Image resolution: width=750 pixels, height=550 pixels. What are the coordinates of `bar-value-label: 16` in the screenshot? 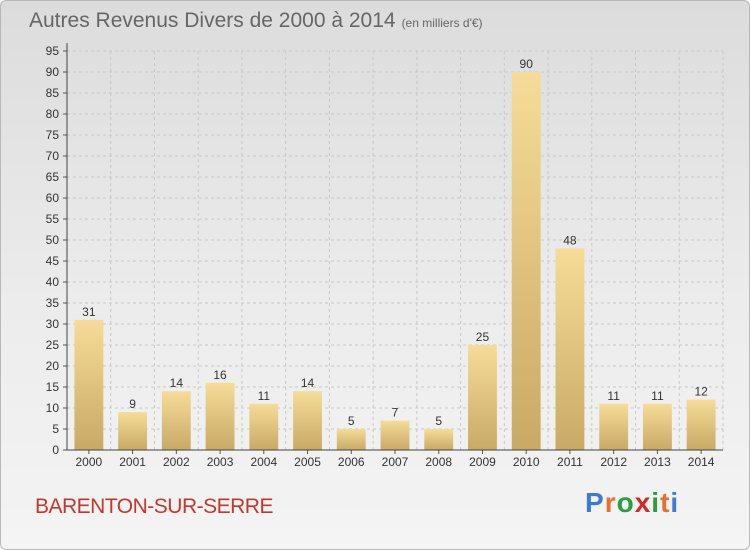 It's located at (220, 375).